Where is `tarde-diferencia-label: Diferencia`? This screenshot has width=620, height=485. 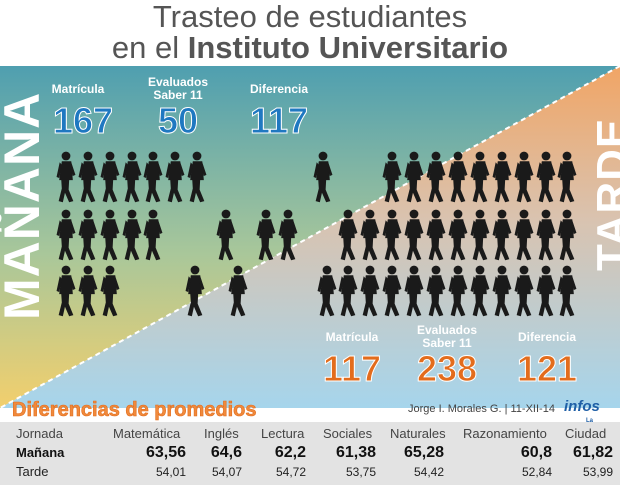 tarde-diferencia-label: Diferencia is located at coordinates (547, 337).